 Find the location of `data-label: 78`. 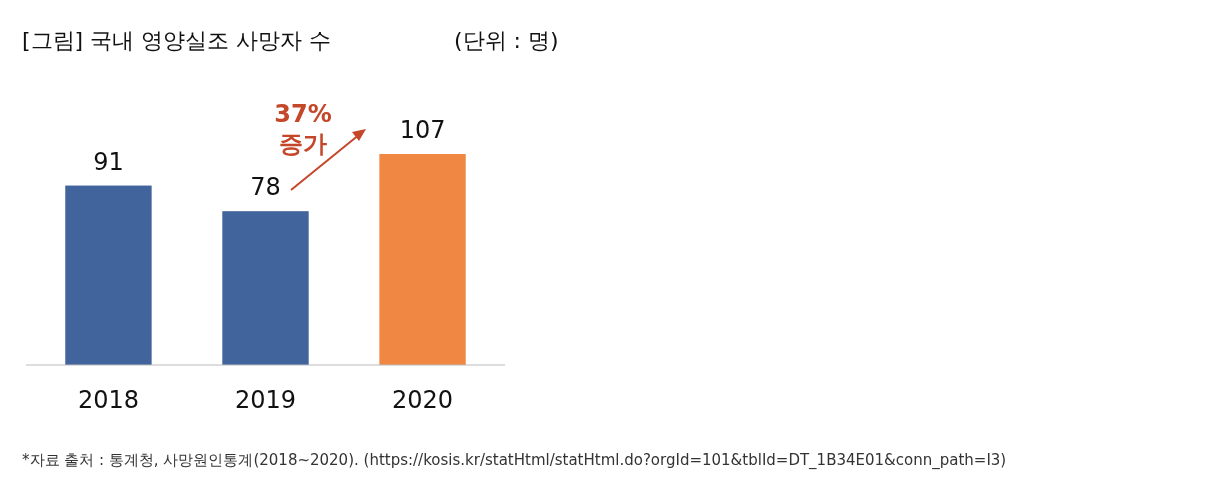

data-label: 78 is located at coordinates (265, 187).